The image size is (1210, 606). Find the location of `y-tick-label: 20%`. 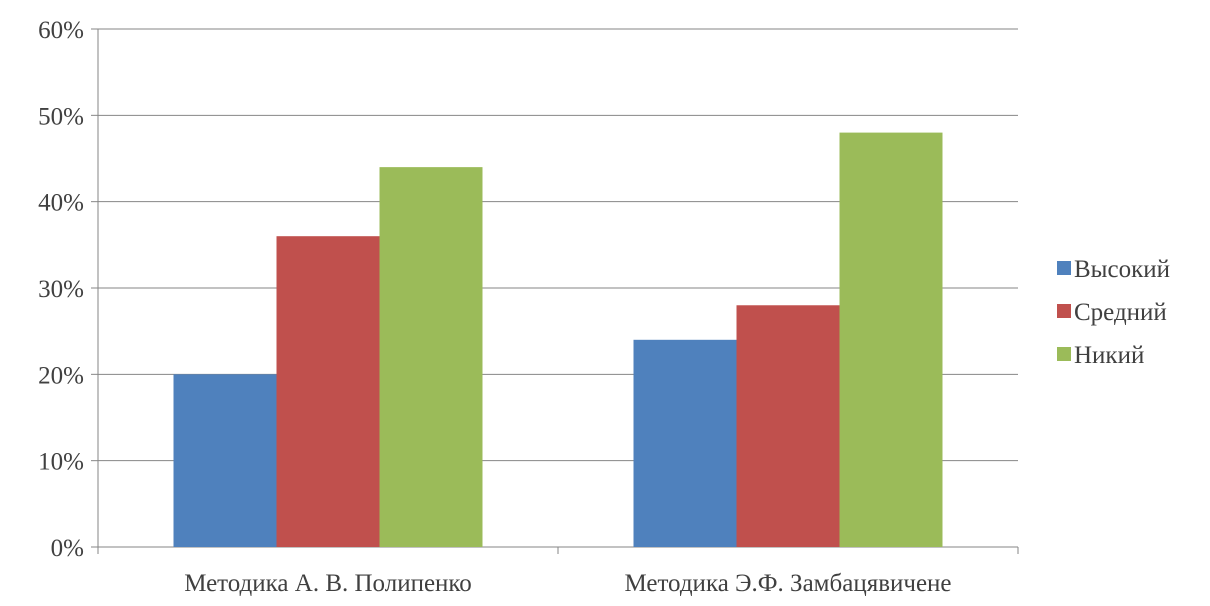

y-tick-label: 20% is located at coordinates (61, 375).